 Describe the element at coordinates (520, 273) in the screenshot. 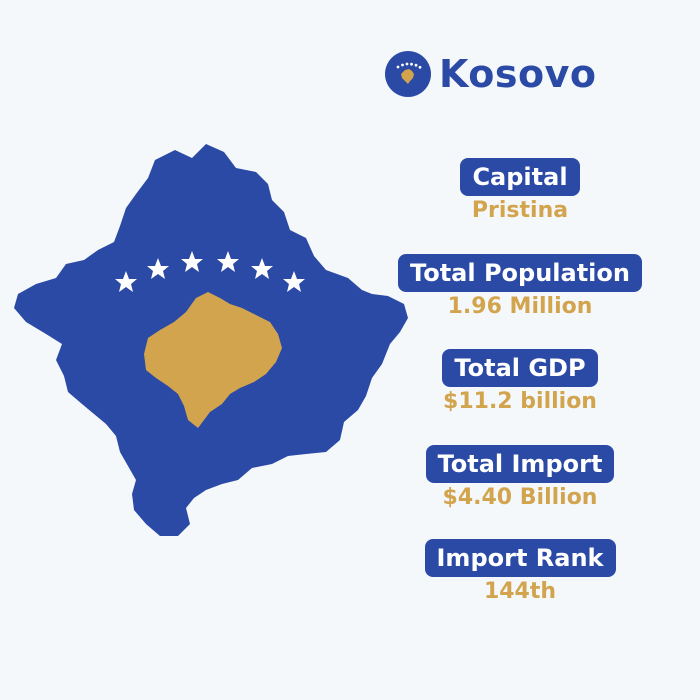

I see `fact-label-population: Total Population` at that location.